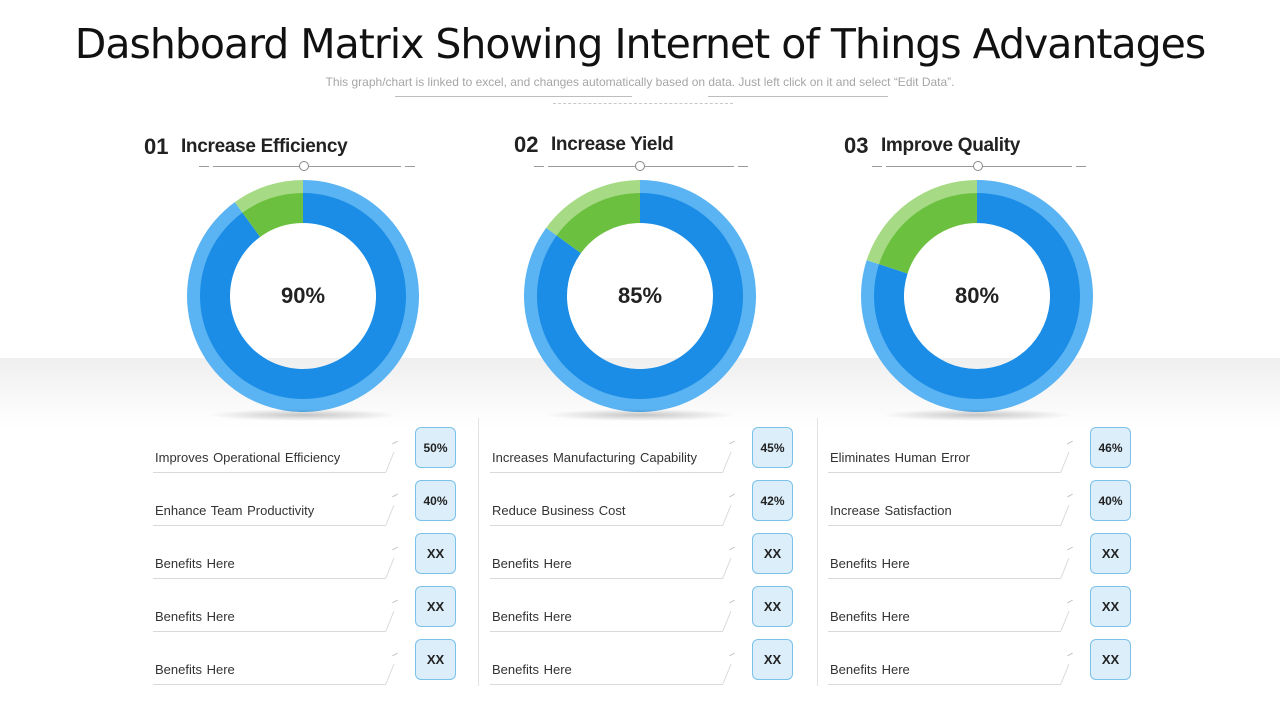  I want to click on panel-number: 02, so click(526, 144).